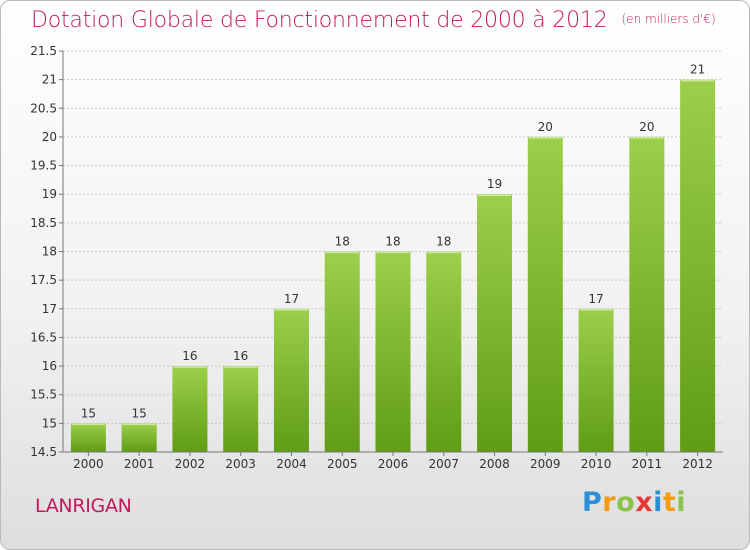 The image size is (750, 550). Describe the element at coordinates (43, 337) in the screenshot. I see `y-tick-label: 16.5` at that location.